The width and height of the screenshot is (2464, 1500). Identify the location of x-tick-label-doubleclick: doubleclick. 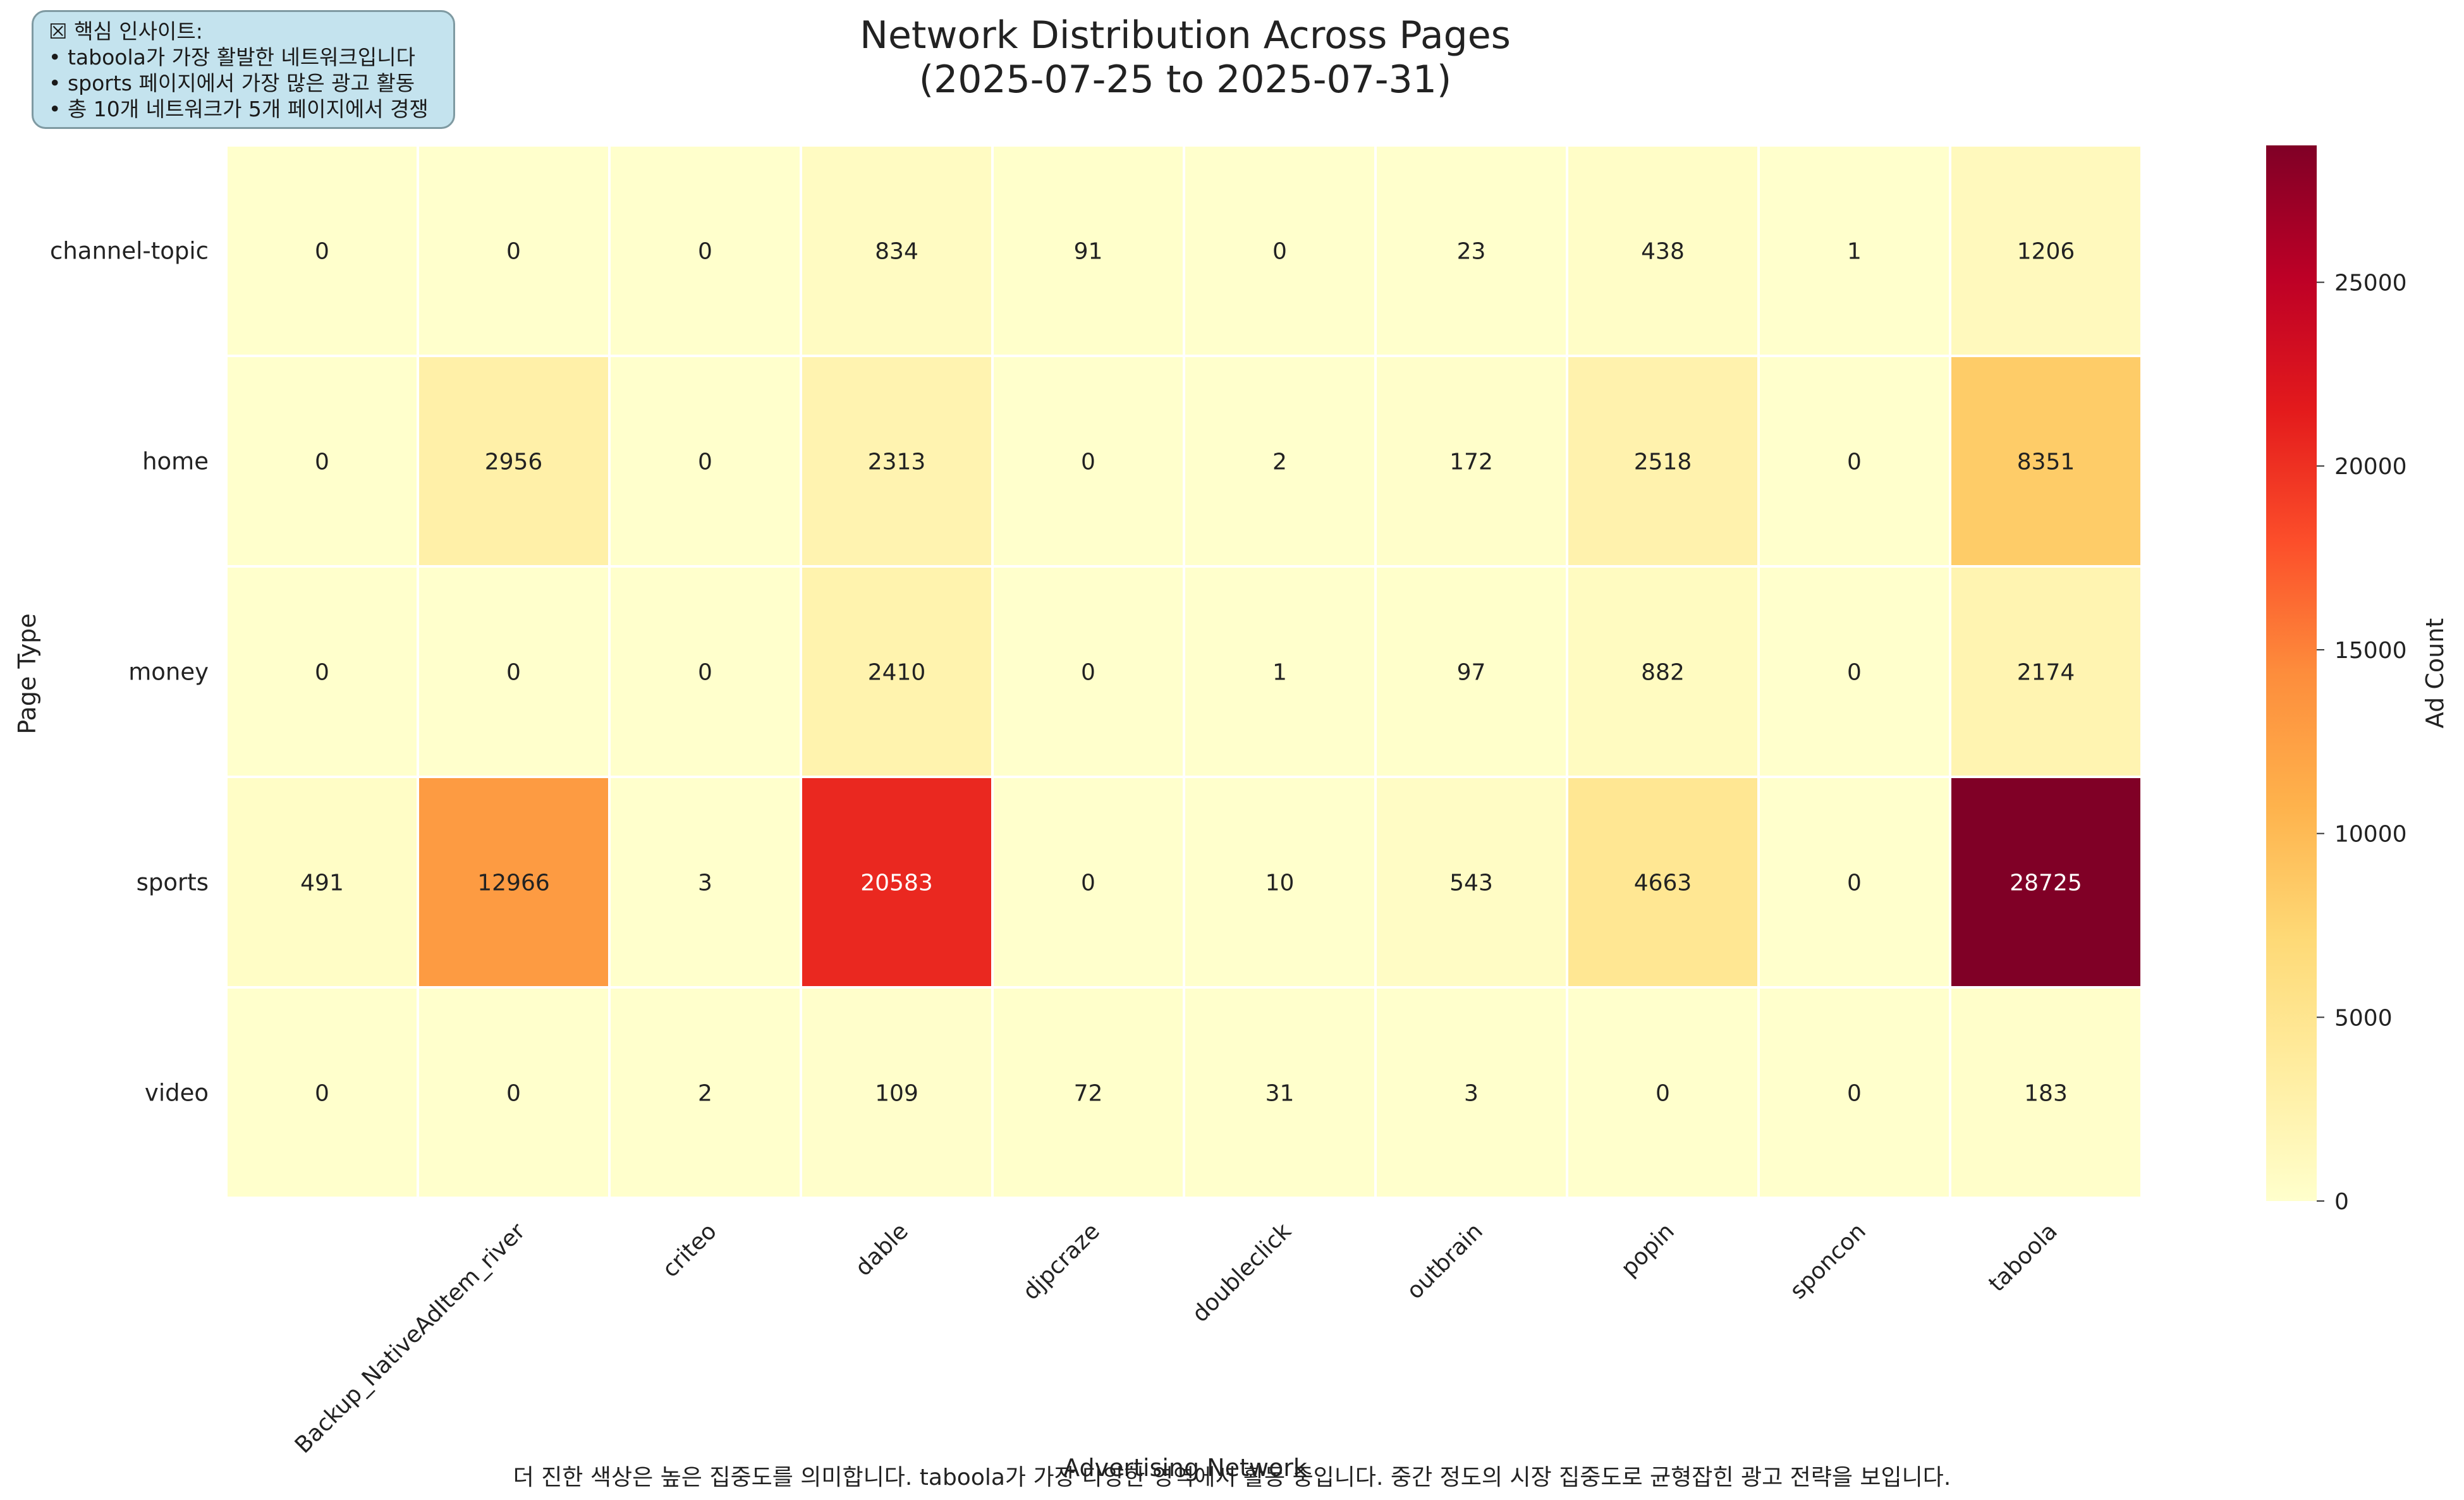
(1241, 1272).